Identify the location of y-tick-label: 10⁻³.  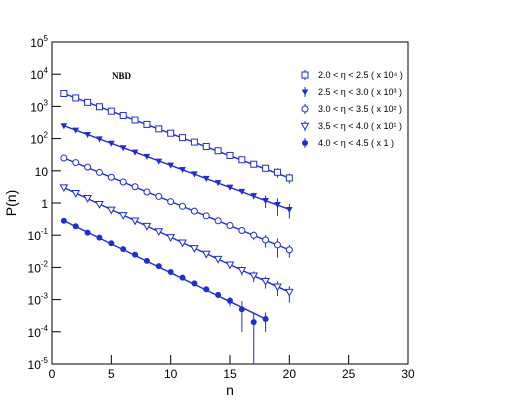
(38, 300).